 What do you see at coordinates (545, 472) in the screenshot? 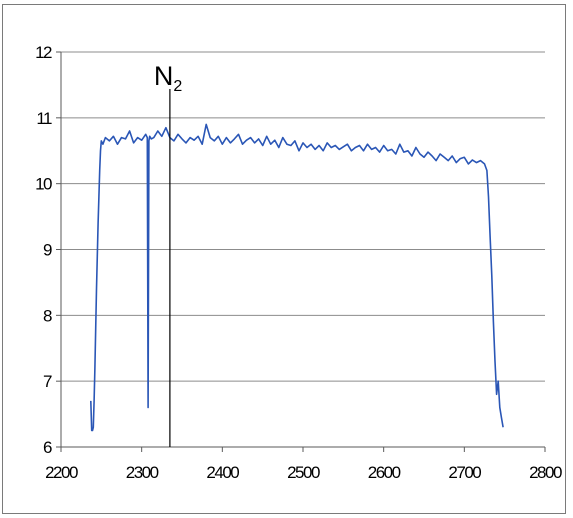
I see `x-tick-label-2800: 2800` at bounding box center [545, 472].